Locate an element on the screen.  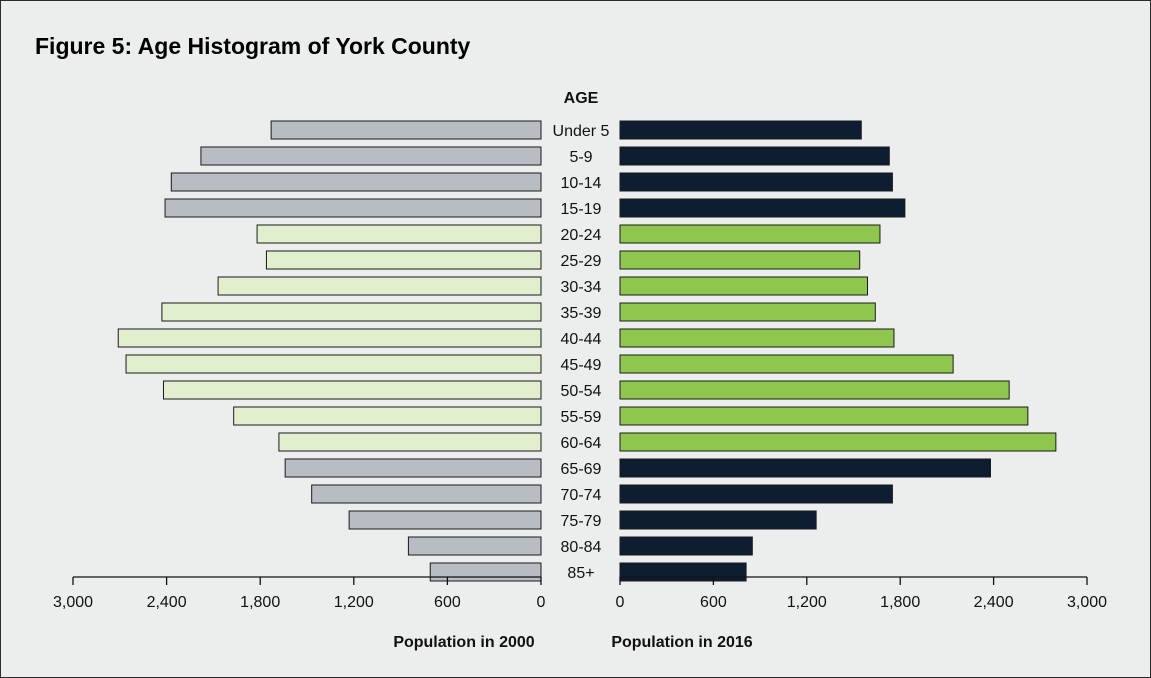
category-label: 50-54 is located at coordinates (581, 391).